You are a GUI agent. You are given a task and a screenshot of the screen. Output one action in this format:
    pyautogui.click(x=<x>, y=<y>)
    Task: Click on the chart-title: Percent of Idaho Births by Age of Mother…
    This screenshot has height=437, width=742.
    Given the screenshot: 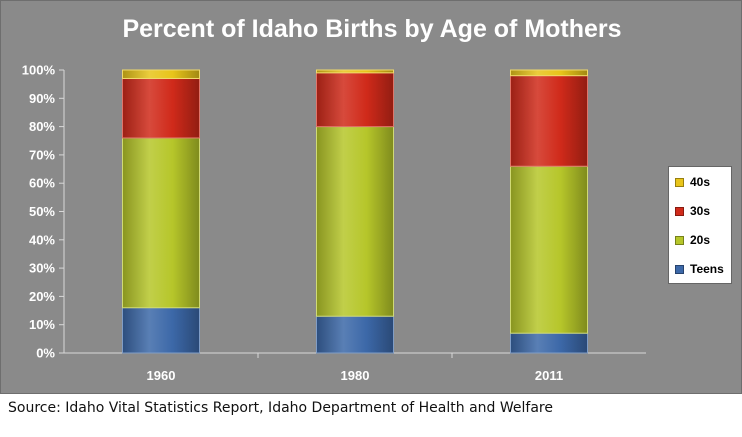 What is the action you would take?
    pyautogui.click(x=372, y=29)
    